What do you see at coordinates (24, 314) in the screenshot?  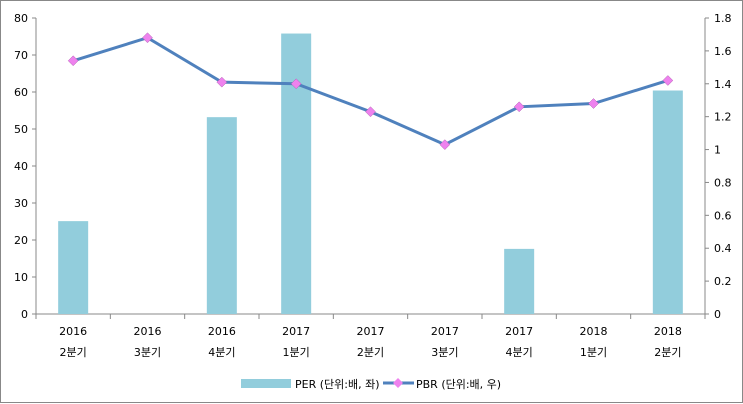 I see `left-tick-label: 0` at bounding box center [24, 314].